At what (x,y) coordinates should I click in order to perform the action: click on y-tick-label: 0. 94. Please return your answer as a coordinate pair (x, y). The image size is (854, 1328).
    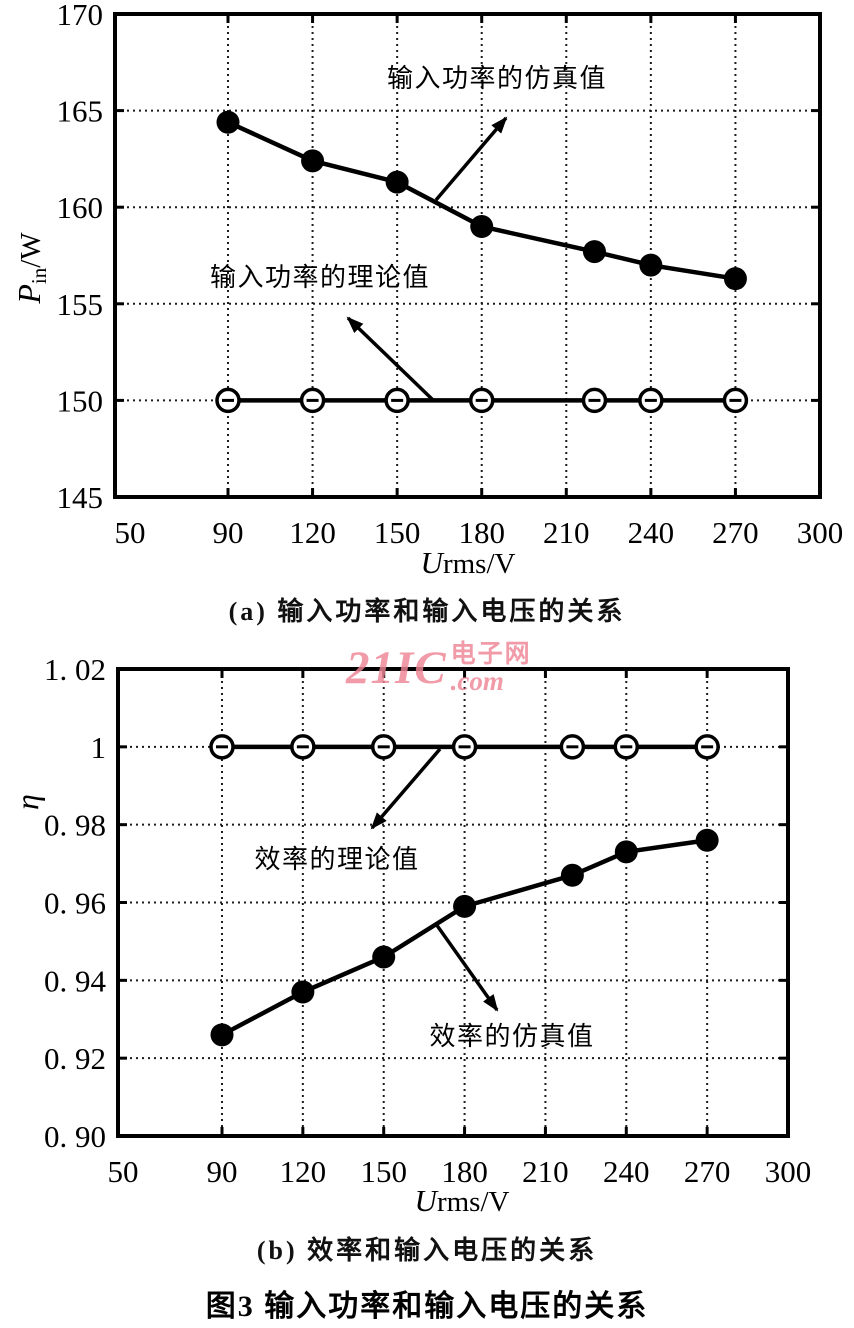
    Looking at the image, I should click on (75, 980).